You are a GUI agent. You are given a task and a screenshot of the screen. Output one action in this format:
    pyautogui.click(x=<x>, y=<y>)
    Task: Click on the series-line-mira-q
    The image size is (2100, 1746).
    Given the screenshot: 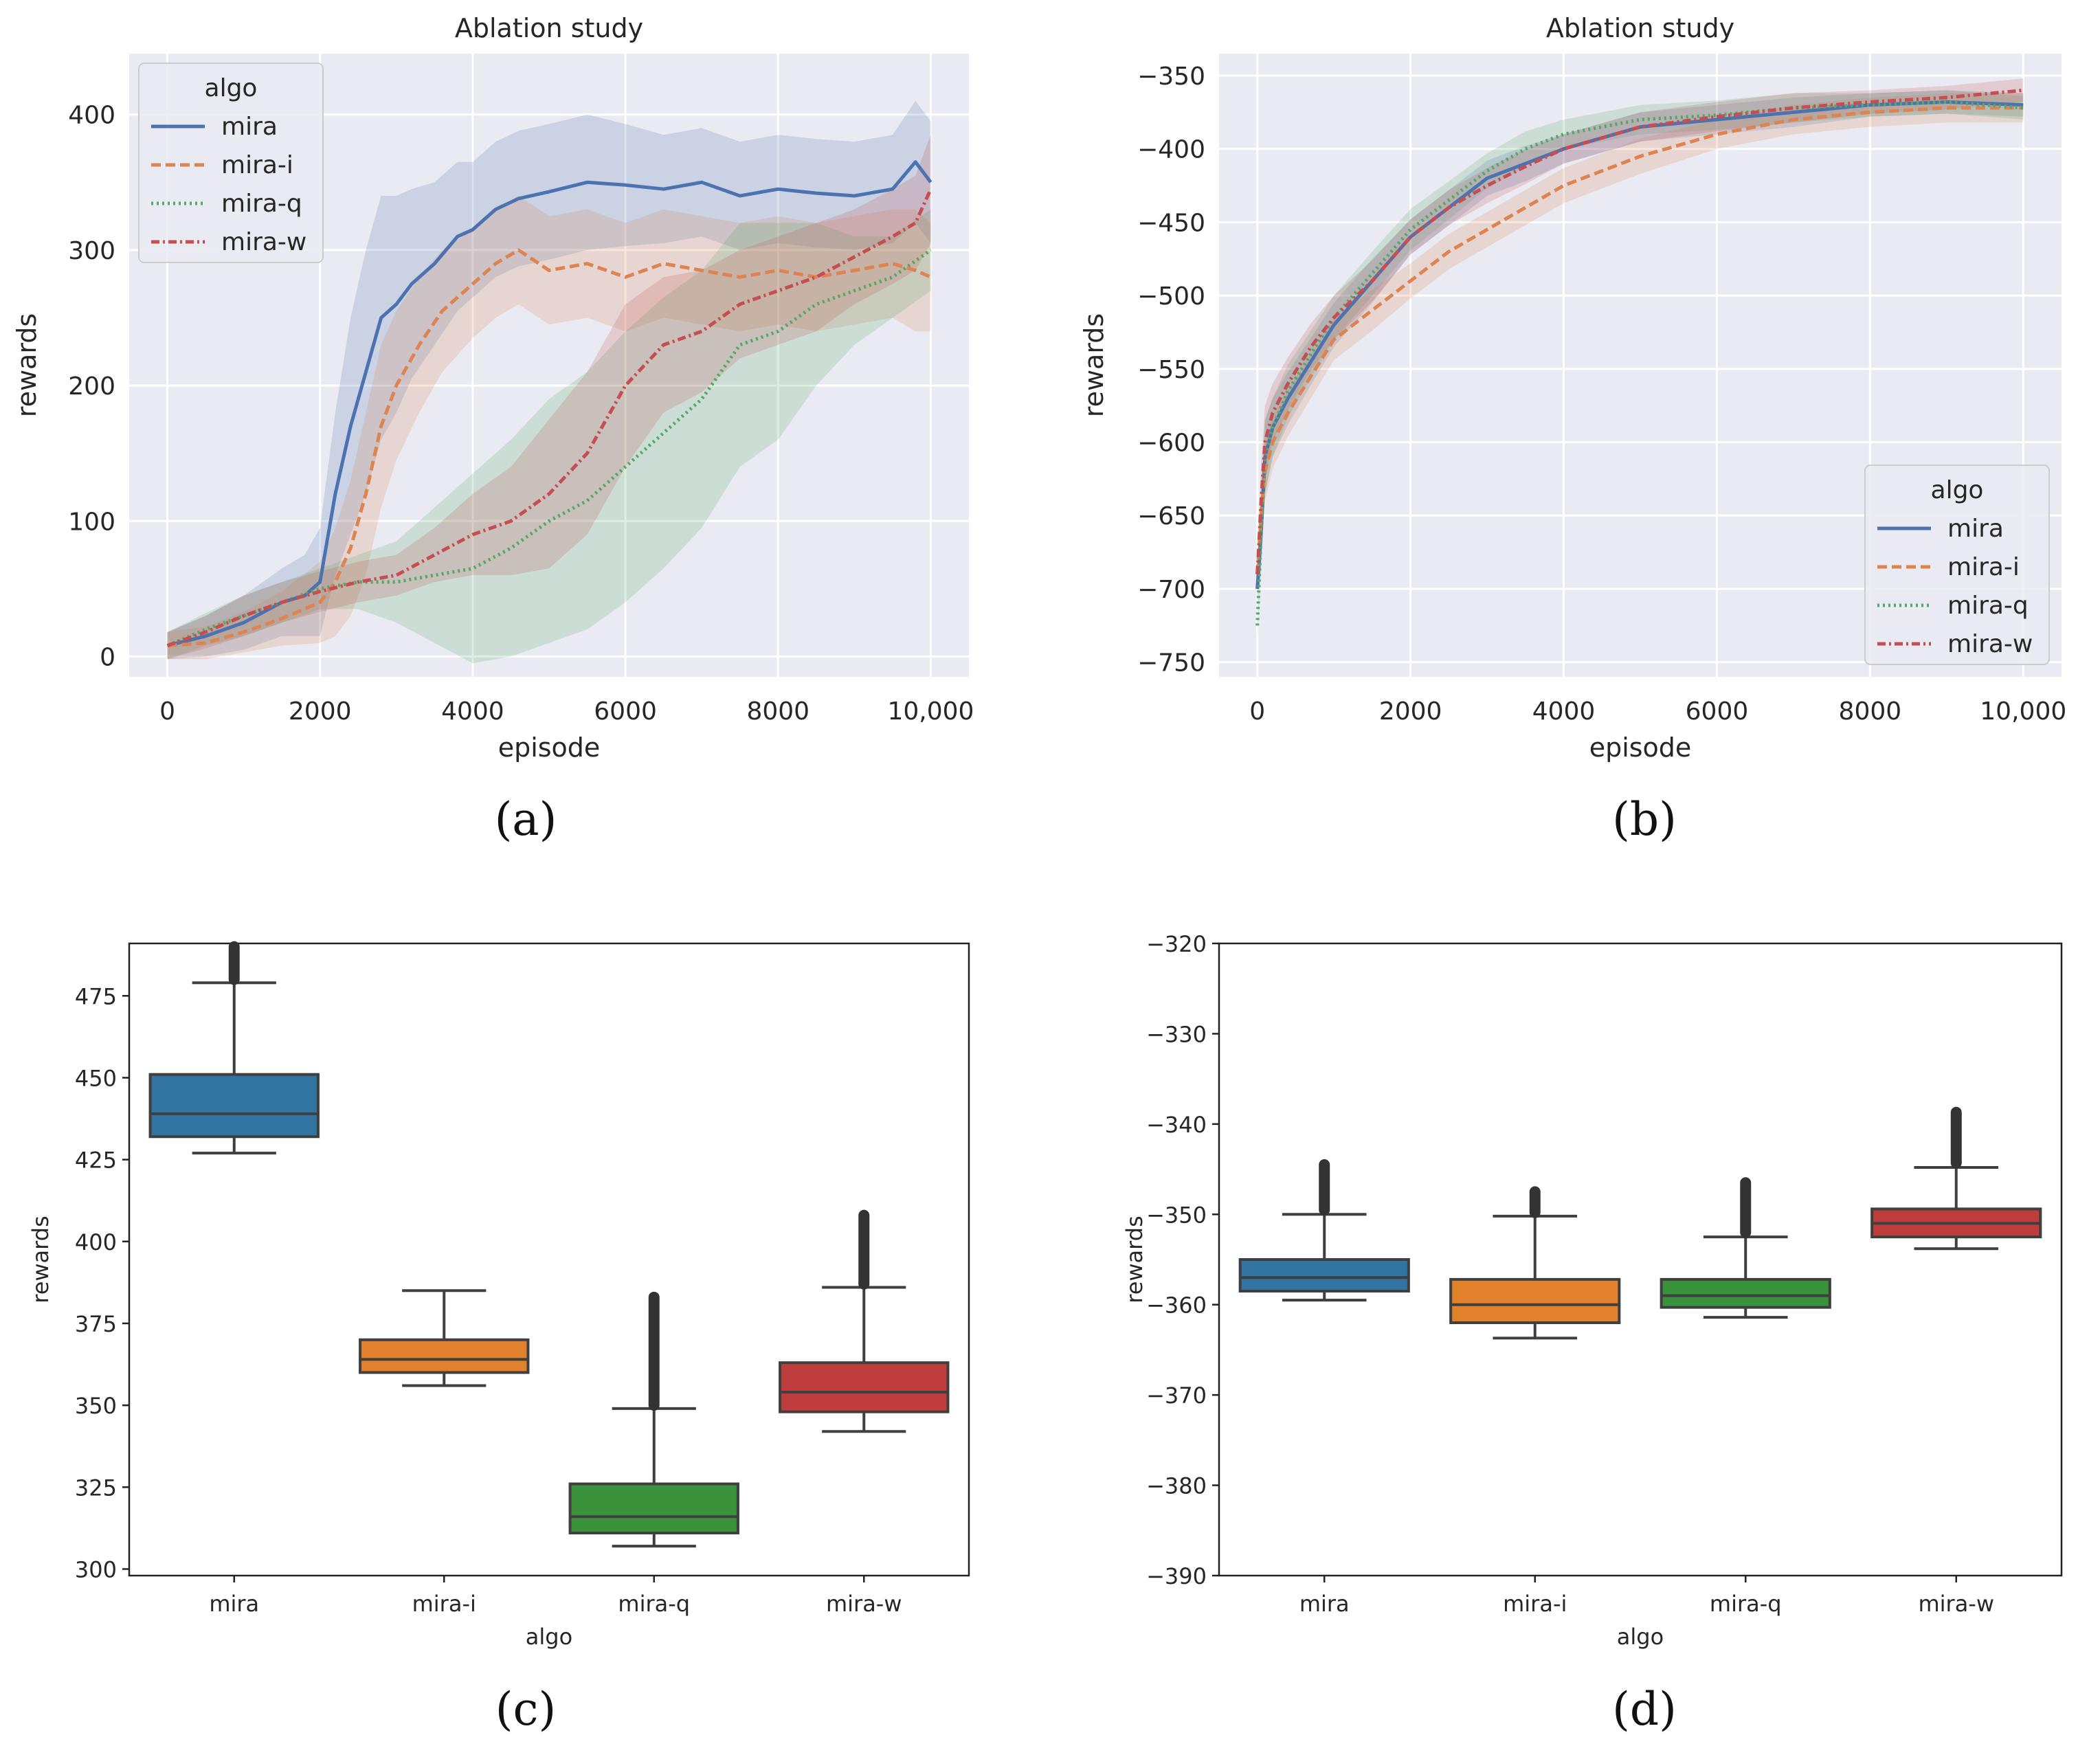 What is the action you would take?
    pyautogui.click(x=1639, y=363)
    